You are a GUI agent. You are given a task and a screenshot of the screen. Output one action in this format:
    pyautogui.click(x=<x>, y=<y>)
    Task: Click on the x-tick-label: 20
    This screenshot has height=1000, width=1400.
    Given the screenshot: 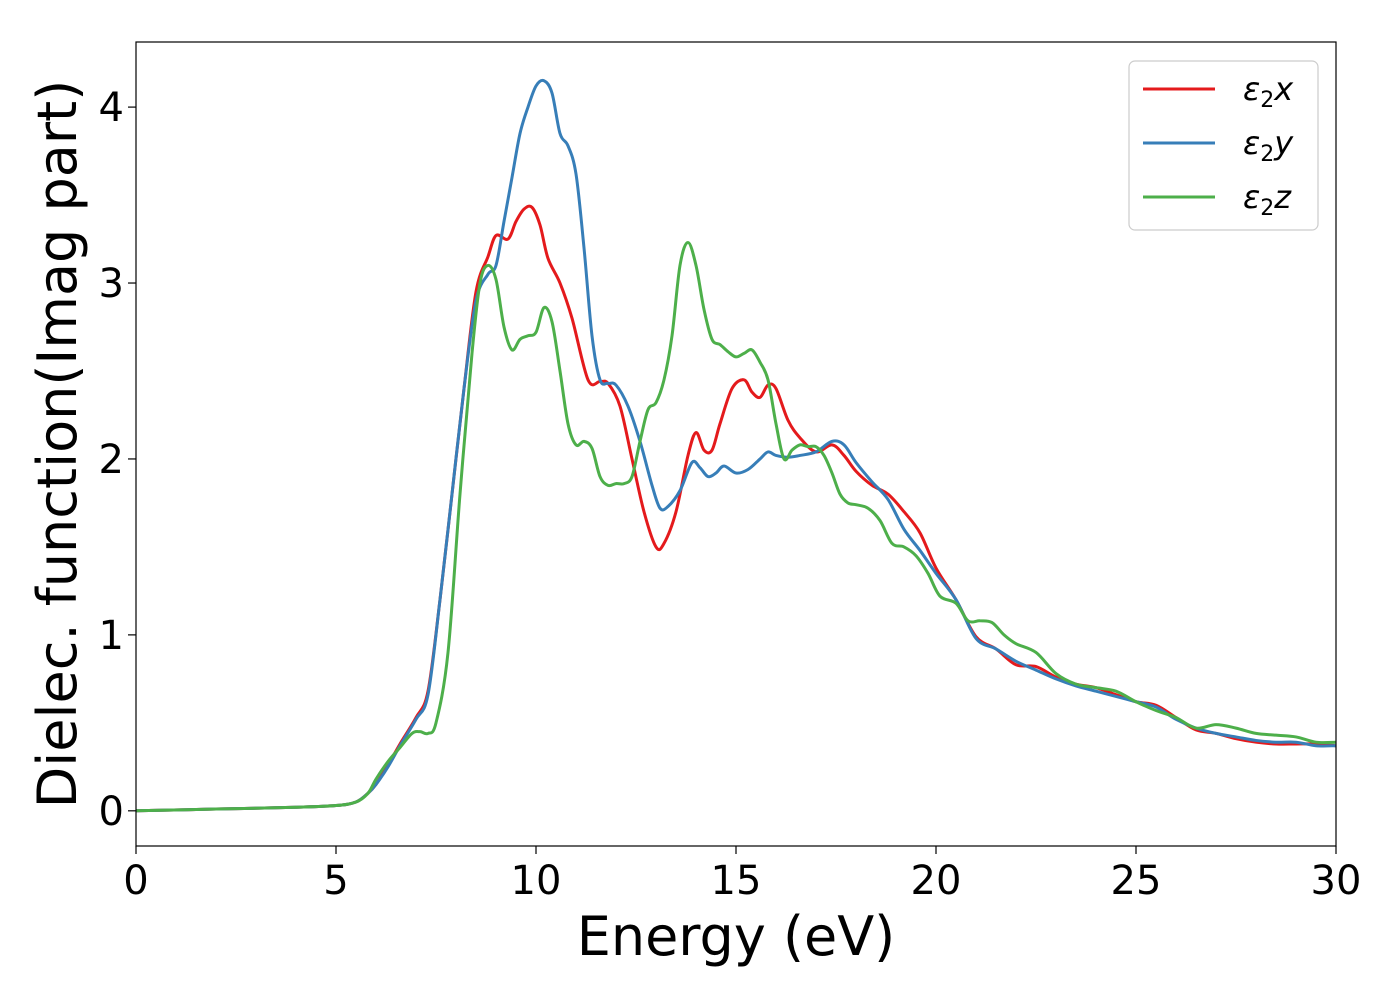 What is the action you would take?
    pyautogui.click(x=936, y=881)
    